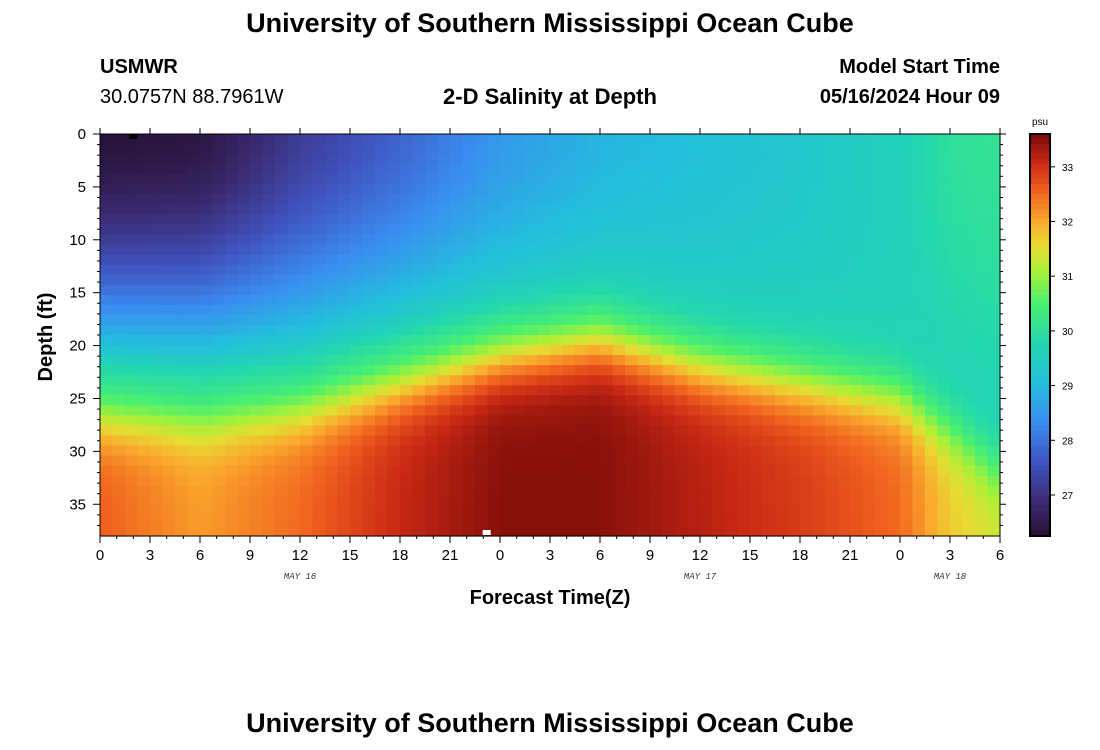 Image resolution: width=1100 pixels, height=750 pixels. Describe the element at coordinates (1040, 332) in the screenshot. I see `colorbar-segment` at that location.